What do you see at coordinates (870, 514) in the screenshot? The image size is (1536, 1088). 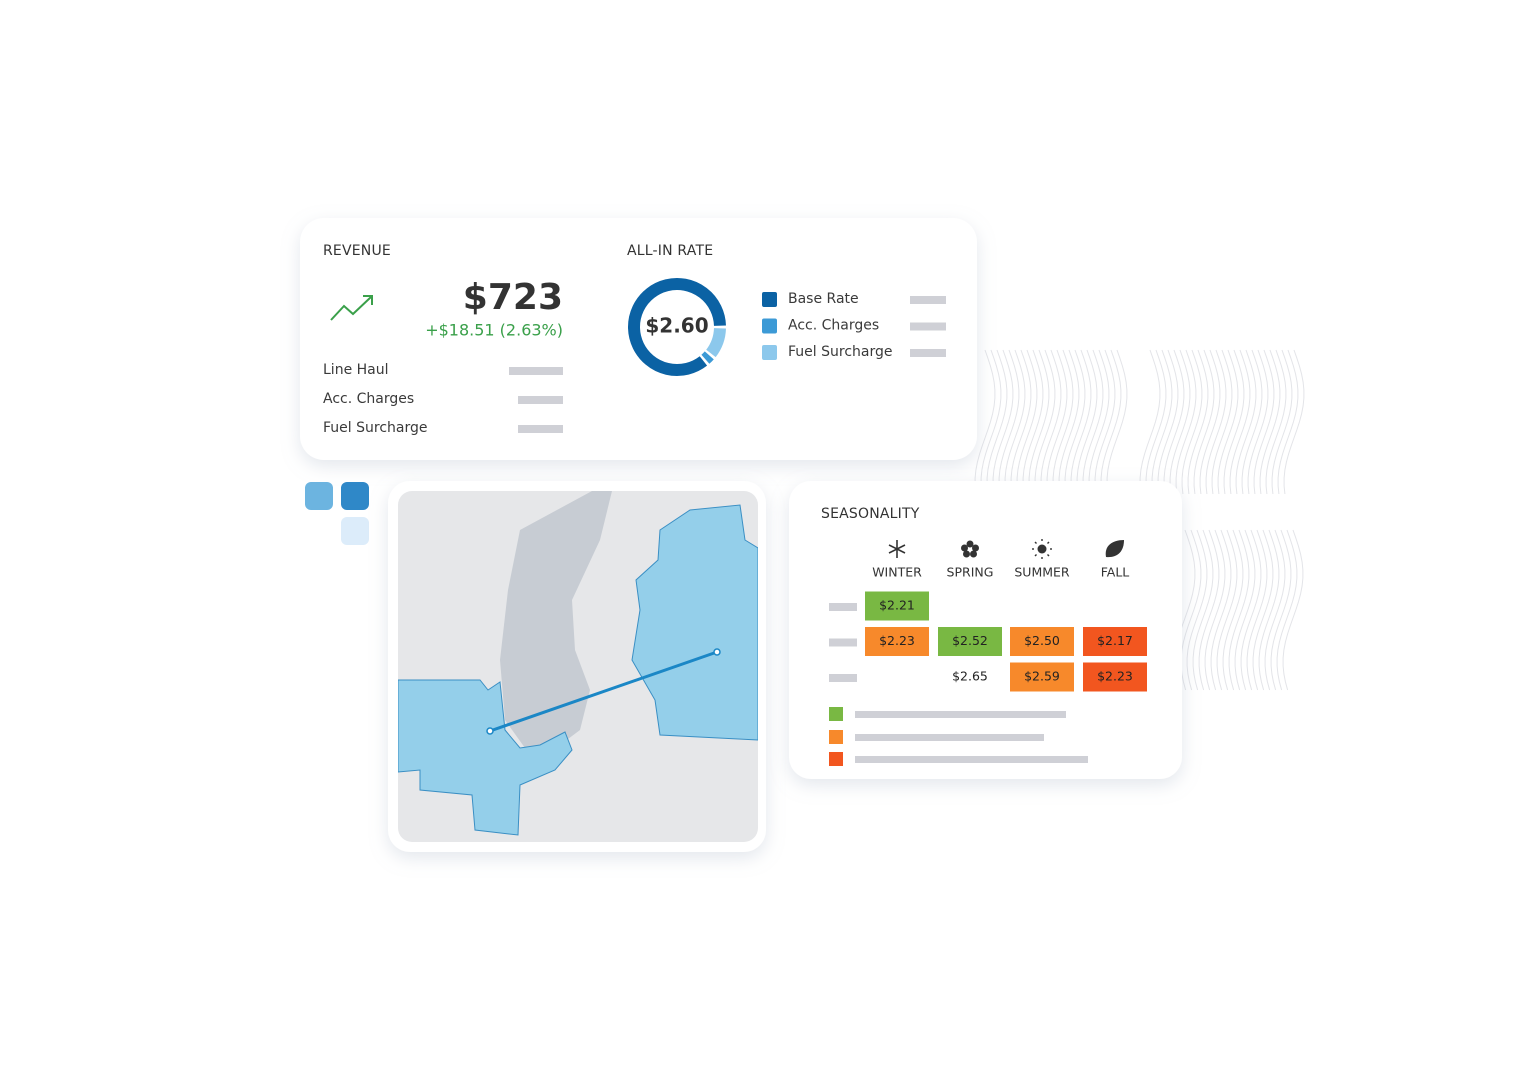 I see `seasonality-title: SEASONALITY` at bounding box center [870, 514].